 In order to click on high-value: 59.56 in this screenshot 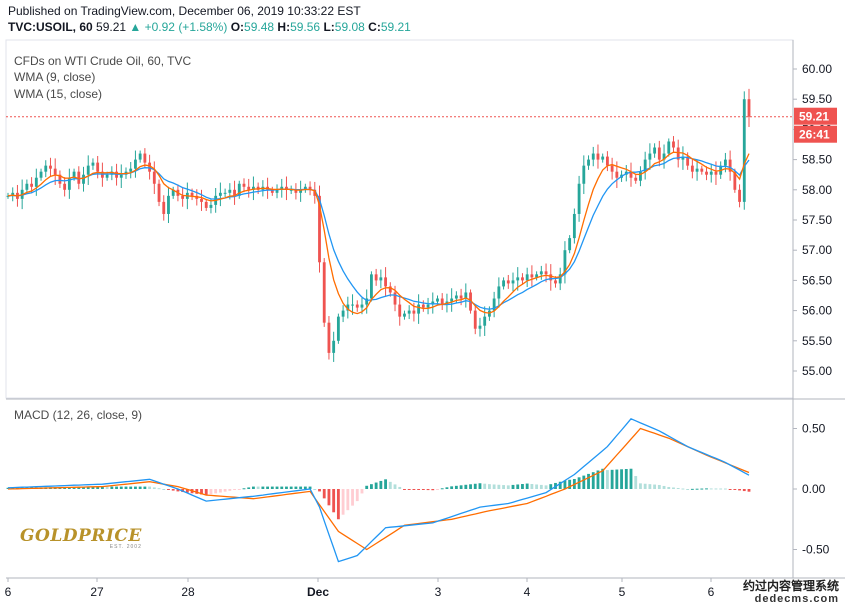, I will do `click(305, 27)`.